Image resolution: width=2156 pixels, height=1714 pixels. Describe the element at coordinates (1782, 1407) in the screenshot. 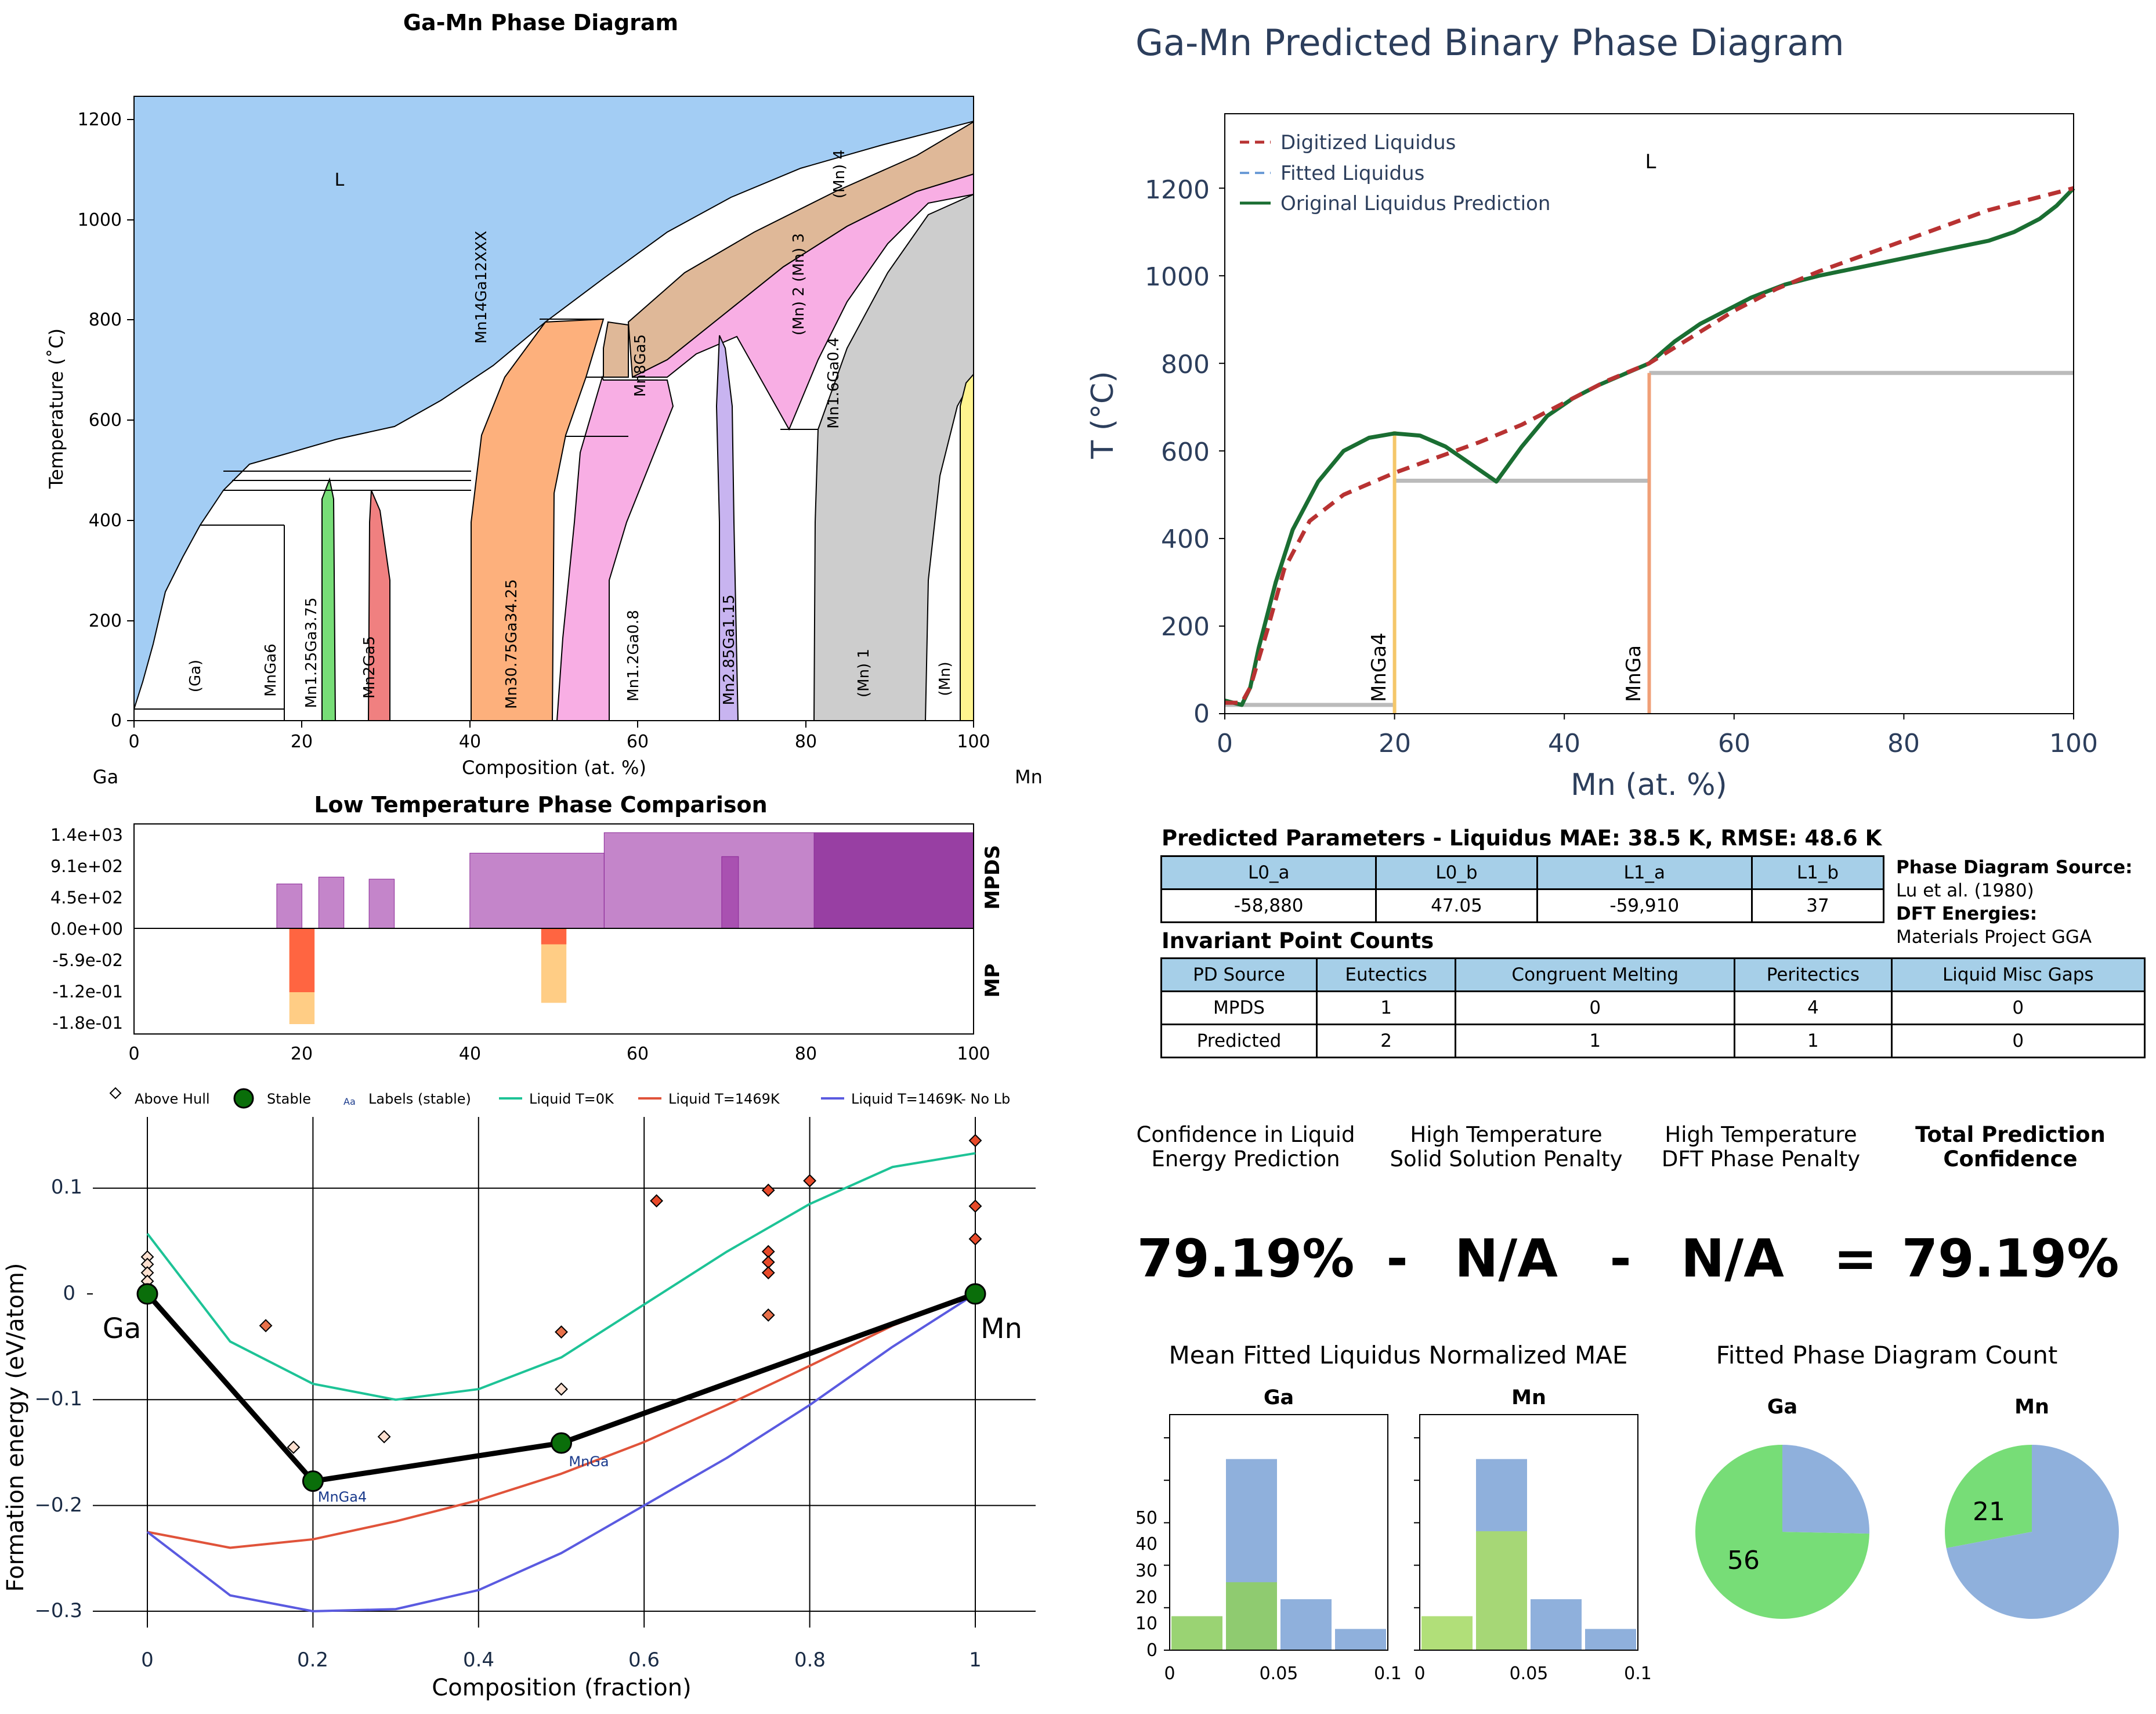

I see `count-panel-ga: Ga` at that location.